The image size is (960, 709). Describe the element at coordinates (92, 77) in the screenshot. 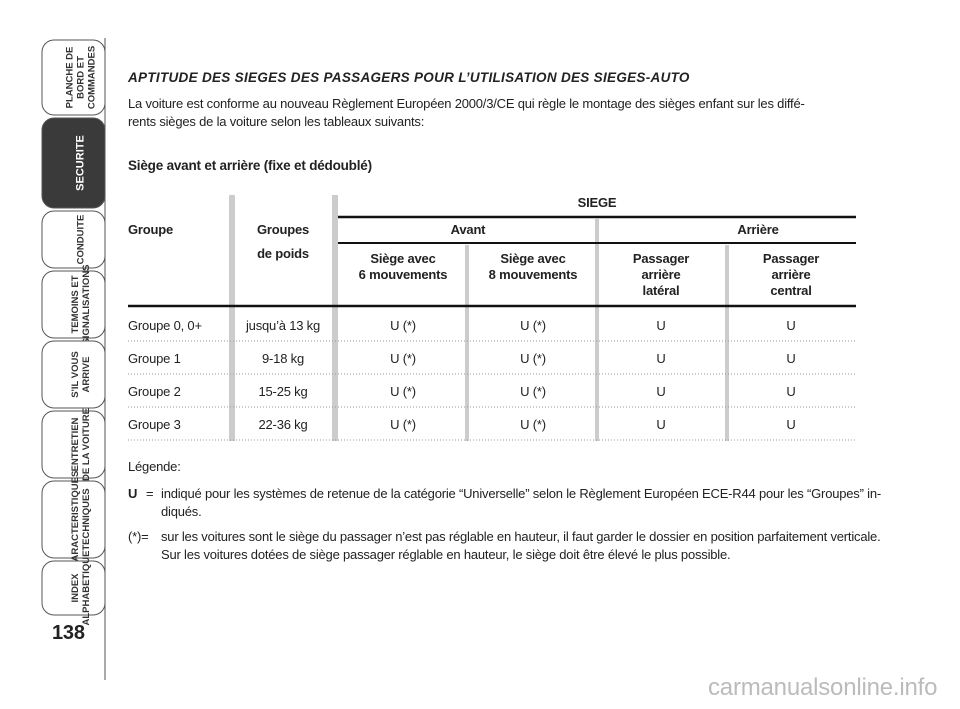

I see `sidebar-tab-line: COMMANDES` at that location.